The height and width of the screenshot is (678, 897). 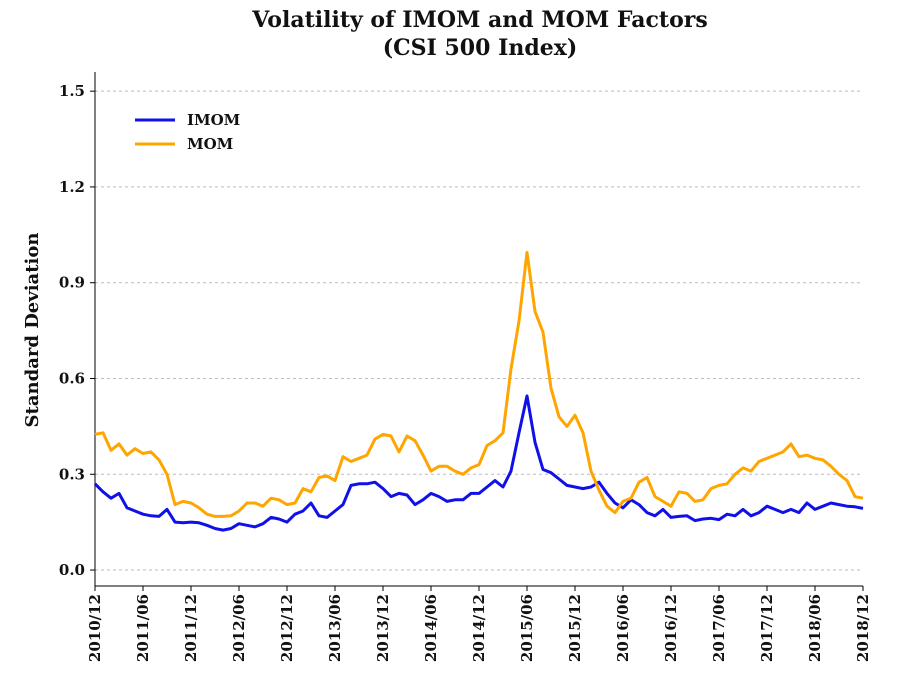 What do you see at coordinates (287, 628) in the screenshot?
I see `x-tick-label: 2012/12` at bounding box center [287, 628].